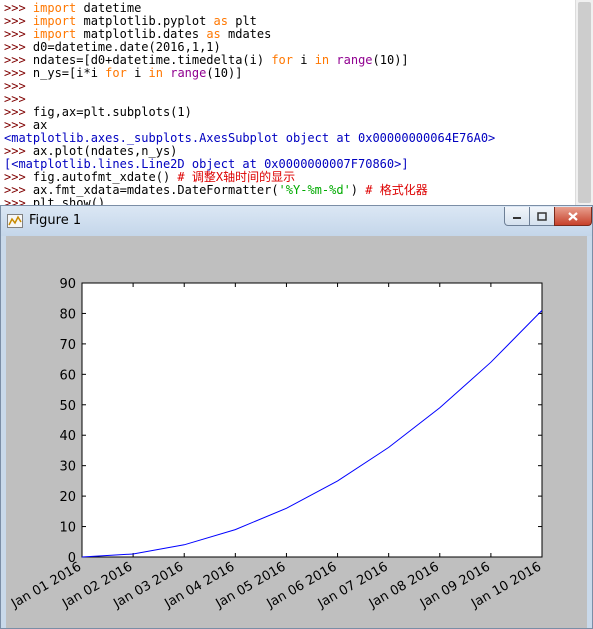 Image resolution: width=593 pixels, height=629 pixels. I want to click on shell-line: >>> import matplotlib.pyplot as plt, so click(249, 21).